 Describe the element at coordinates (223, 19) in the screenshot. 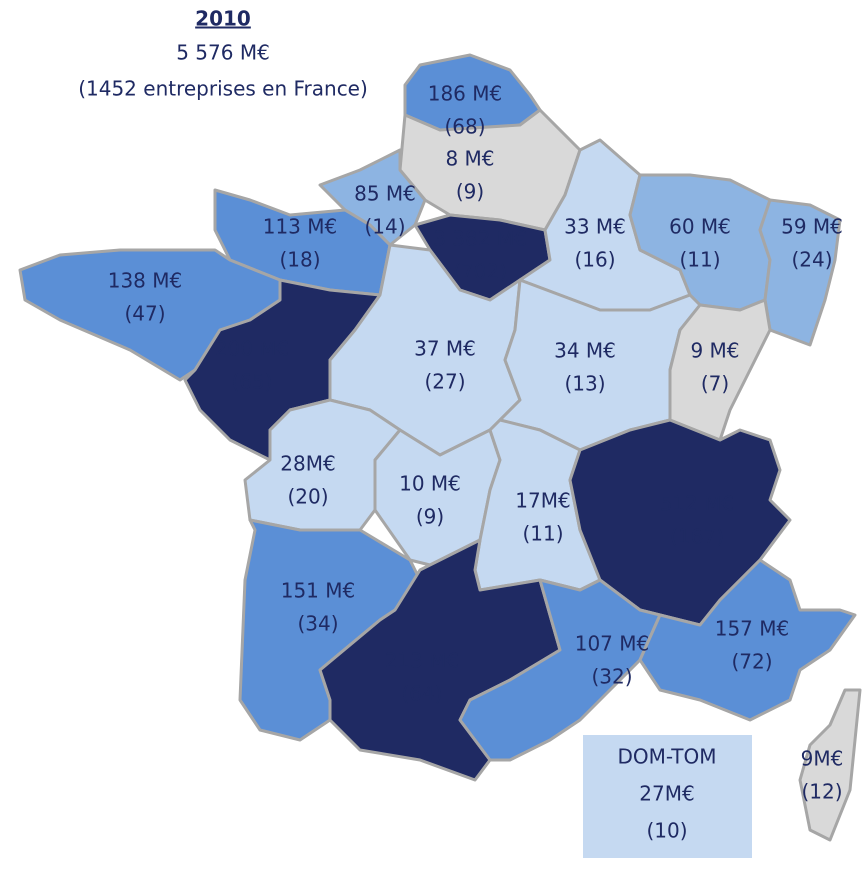

I see `year: 2010` at that location.